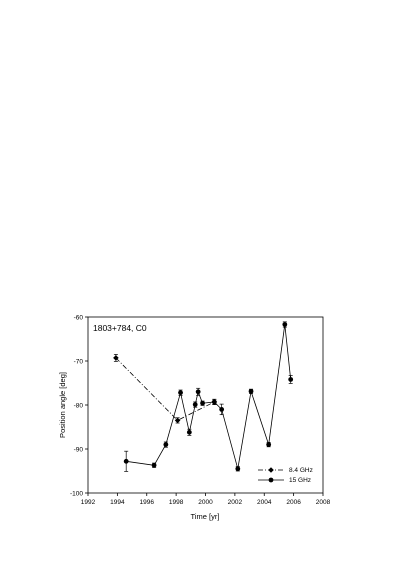 The width and height of the screenshot is (409, 579). I want to click on y-tick-label: -70, so click(79, 361).